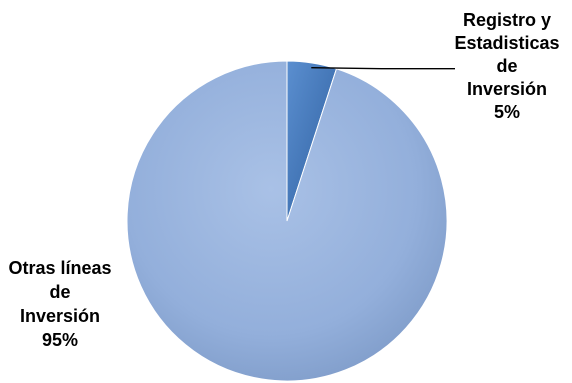 Image resolution: width=572 pixels, height=383 pixels. Describe the element at coordinates (60, 340) in the screenshot. I see `pie-value-label-1: 95%` at that location.